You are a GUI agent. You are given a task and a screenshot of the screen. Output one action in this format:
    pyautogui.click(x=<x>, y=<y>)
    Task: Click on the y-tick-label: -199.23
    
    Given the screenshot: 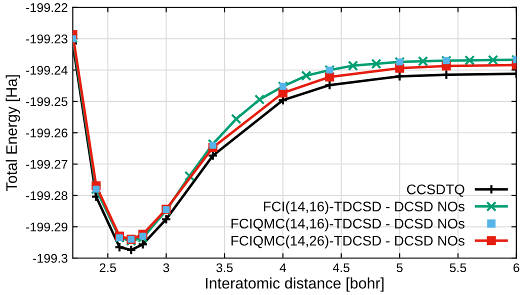 What is the action you would take?
    pyautogui.click(x=47, y=39)
    